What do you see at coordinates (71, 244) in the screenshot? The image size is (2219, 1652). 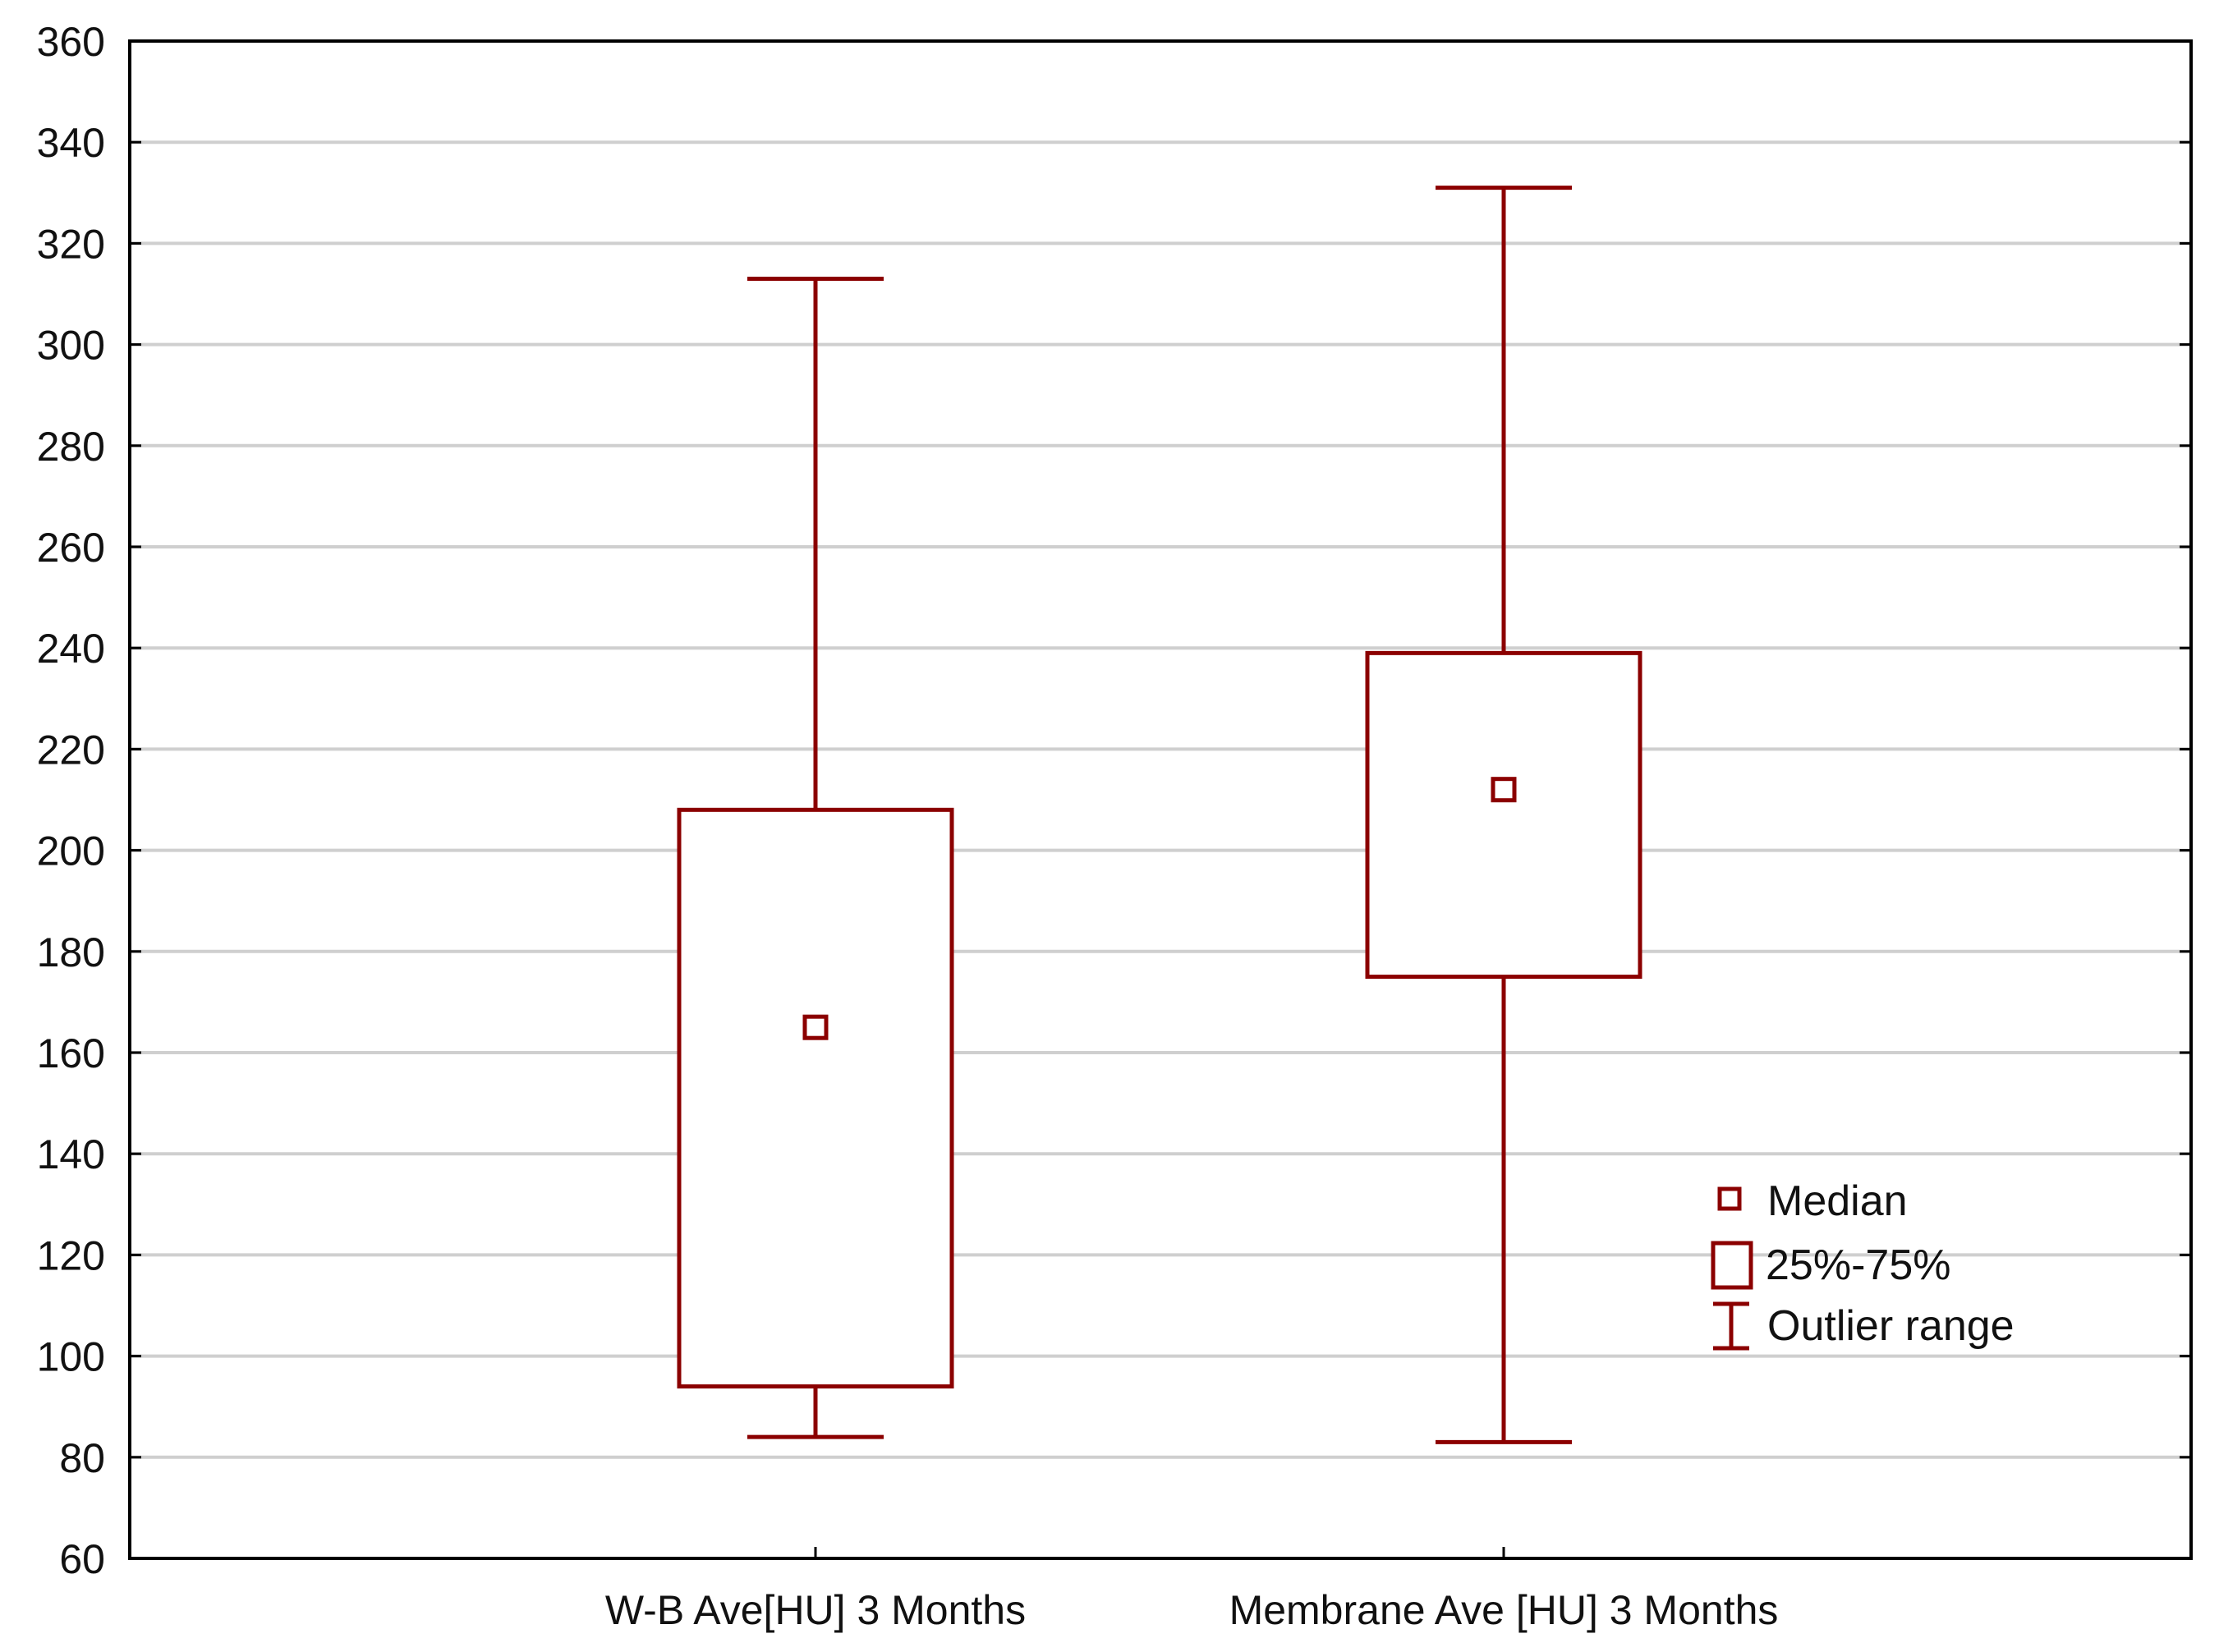 I see `y-tick-label: 320` at bounding box center [71, 244].